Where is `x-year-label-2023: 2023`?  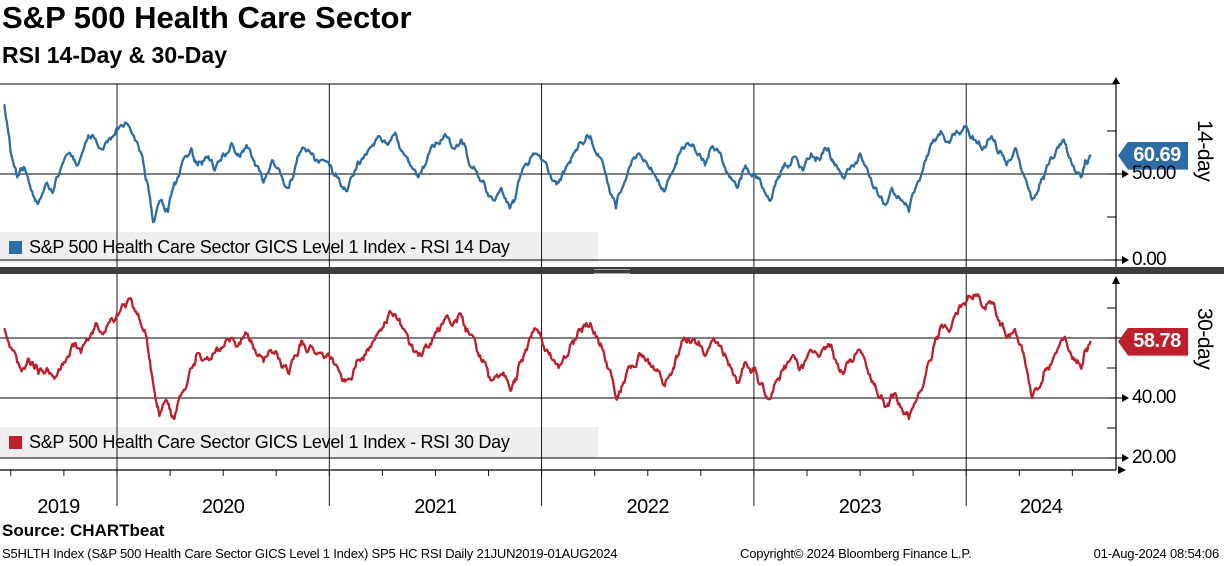 x-year-label-2023: 2023 is located at coordinates (860, 507).